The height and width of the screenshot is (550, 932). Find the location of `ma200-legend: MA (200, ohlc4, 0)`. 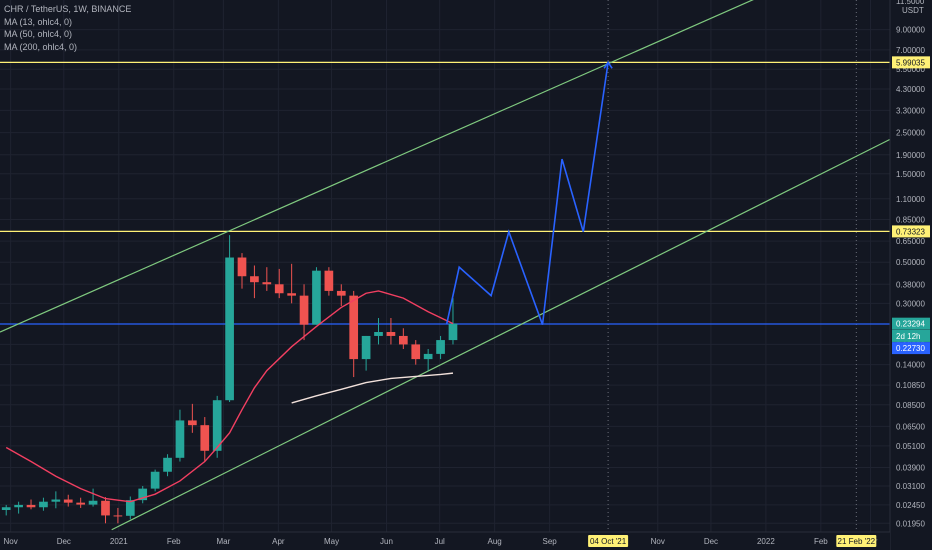

ma200-legend: MA (200, ohlc4, 0) is located at coordinates (41, 46).